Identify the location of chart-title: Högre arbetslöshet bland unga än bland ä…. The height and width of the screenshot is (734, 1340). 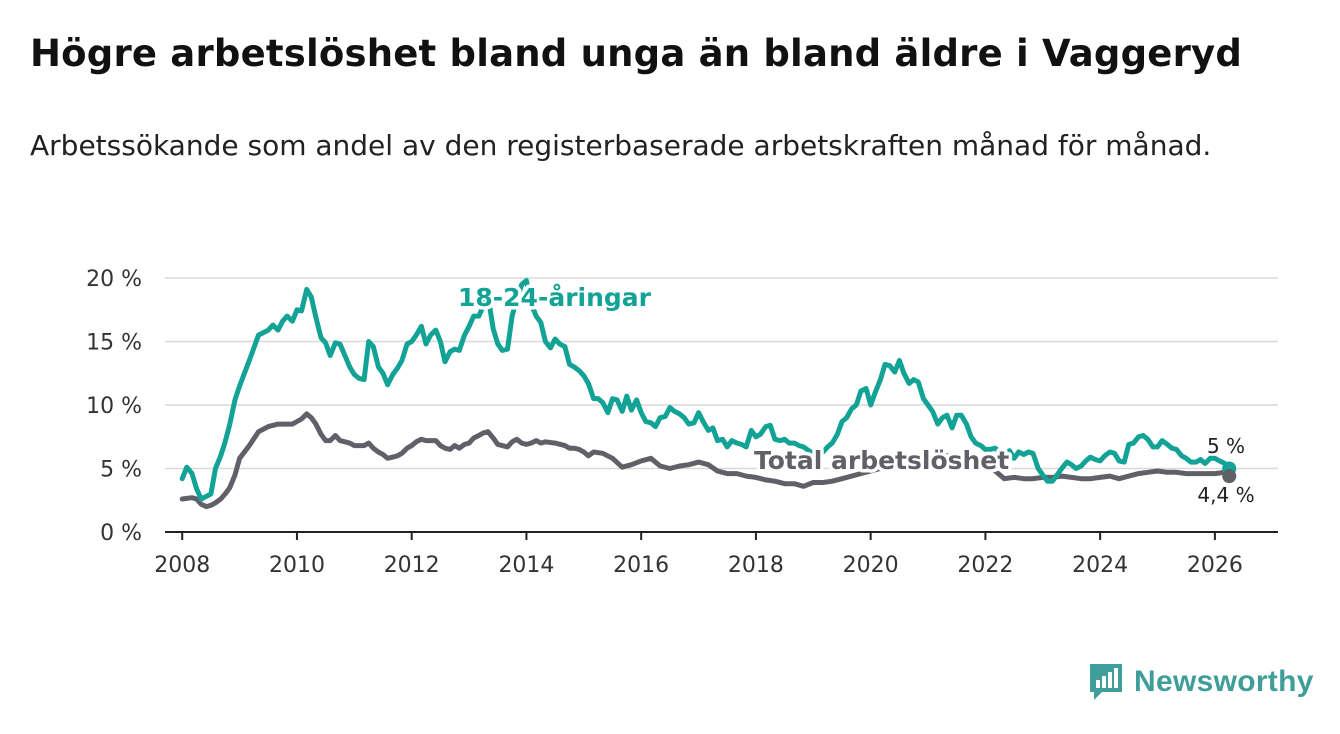
(636, 53).